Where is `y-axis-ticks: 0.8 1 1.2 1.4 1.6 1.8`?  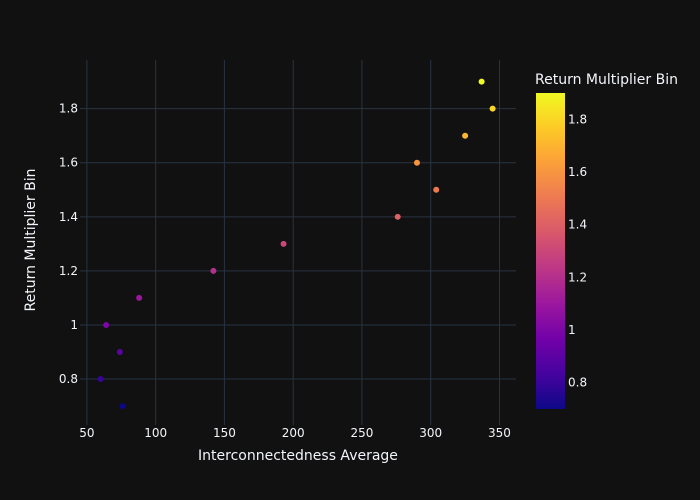 y-axis-ticks: 0.8 1 1.2 1.4 1.6 1.8 is located at coordinates (68, 244).